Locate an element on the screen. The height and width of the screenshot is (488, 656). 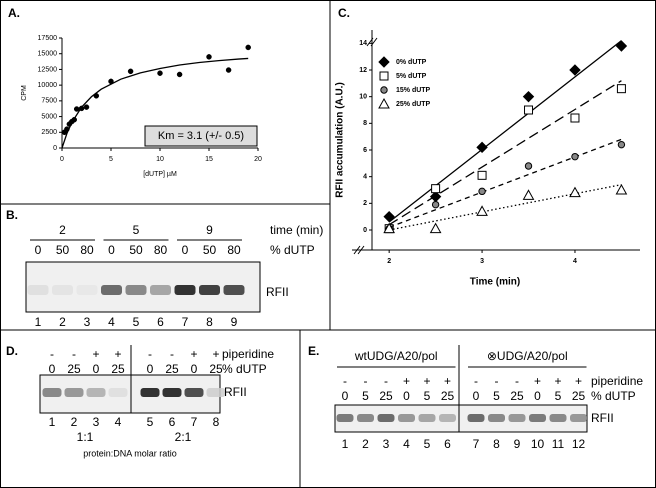
lane-number: 3 is located at coordinates (96, 422).